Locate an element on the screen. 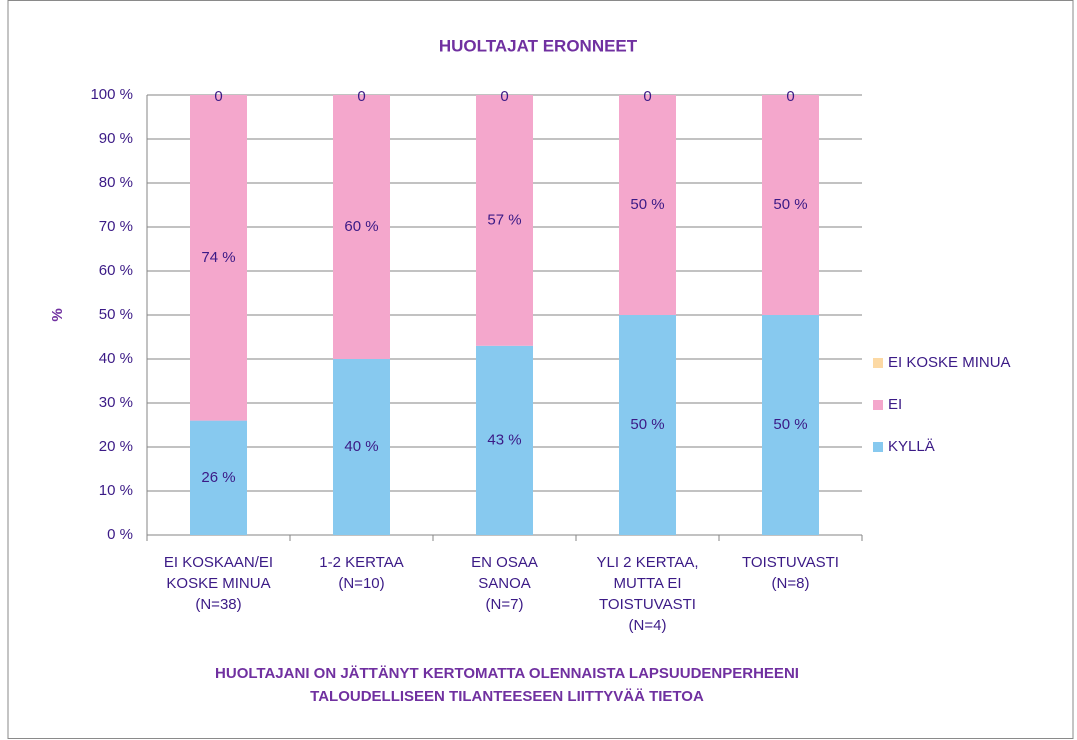 The height and width of the screenshot is (740, 1077). x-tick-label: (N=4) is located at coordinates (648, 625).